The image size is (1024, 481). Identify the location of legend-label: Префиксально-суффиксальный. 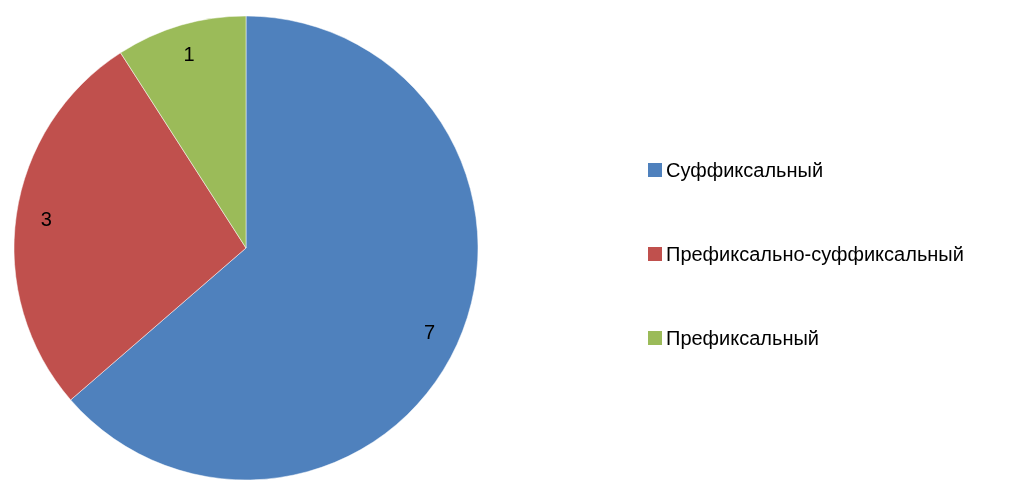
(815, 254).